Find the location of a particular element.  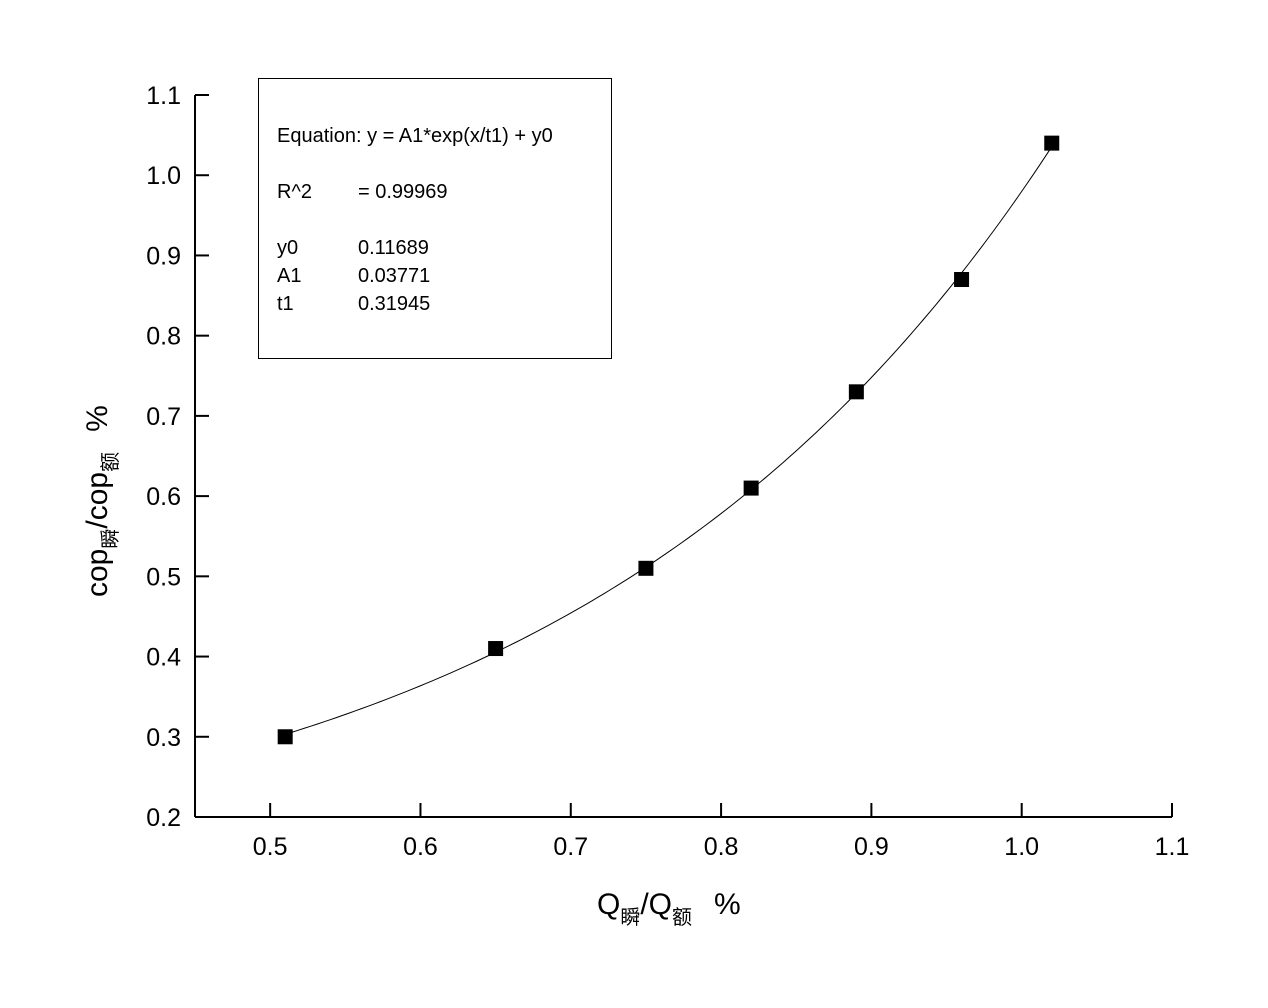

x-tick-label: 0.8 is located at coordinates (721, 847).